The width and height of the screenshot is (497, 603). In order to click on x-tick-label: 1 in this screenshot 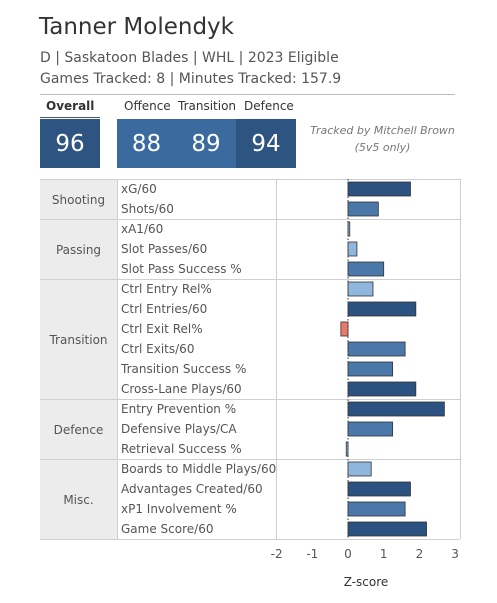, I will do `click(384, 554)`.